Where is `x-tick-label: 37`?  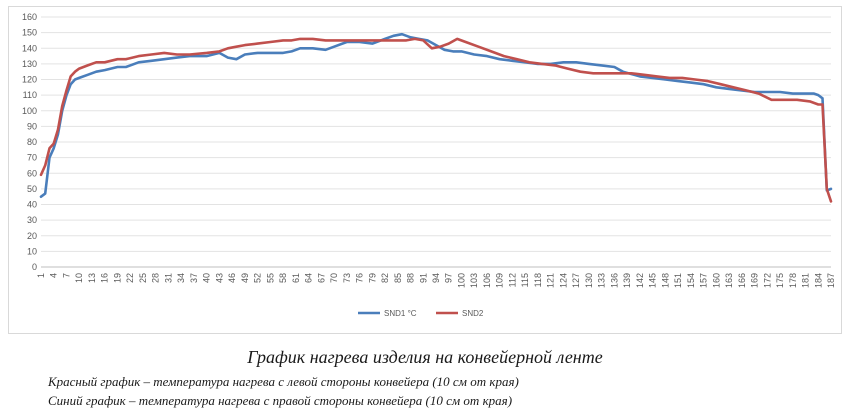 x-tick-label: 37 is located at coordinates (194, 278).